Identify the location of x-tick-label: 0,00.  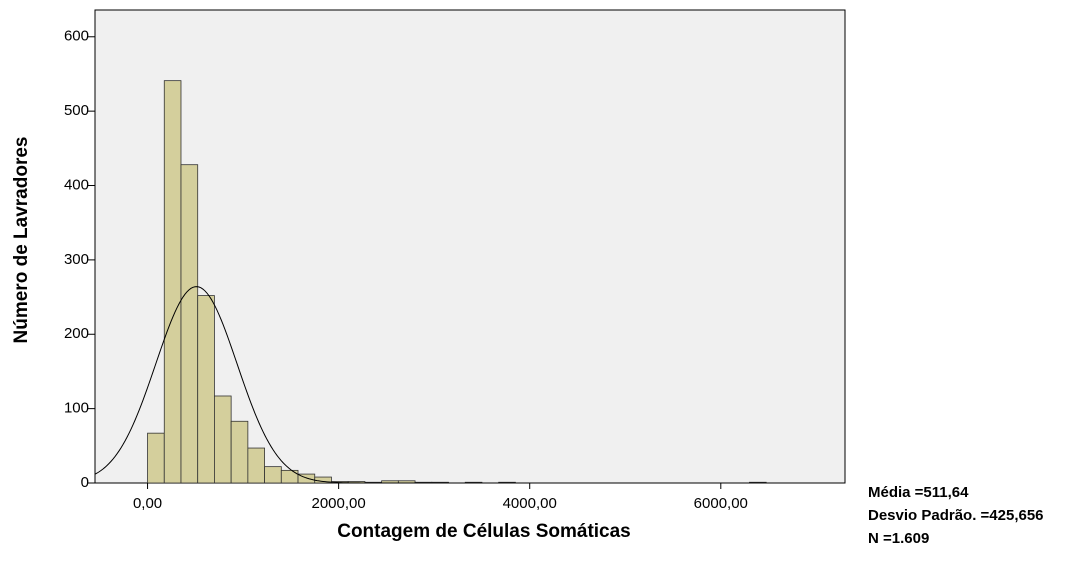
(147, 503).